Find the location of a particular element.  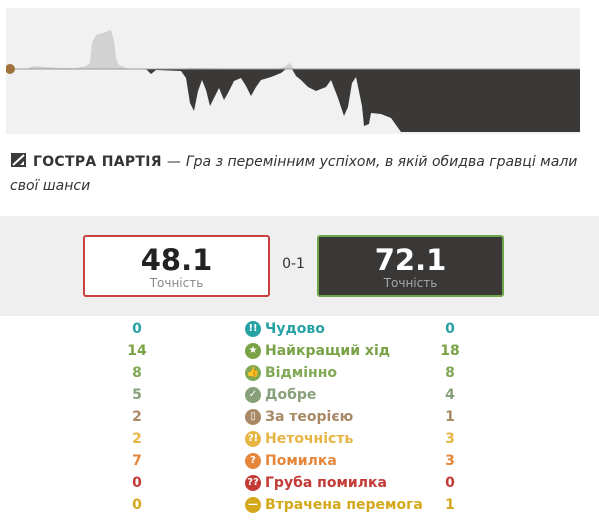

classification-row: 0 — Втрачена перемога 1 is located at coordinates (299, 505).